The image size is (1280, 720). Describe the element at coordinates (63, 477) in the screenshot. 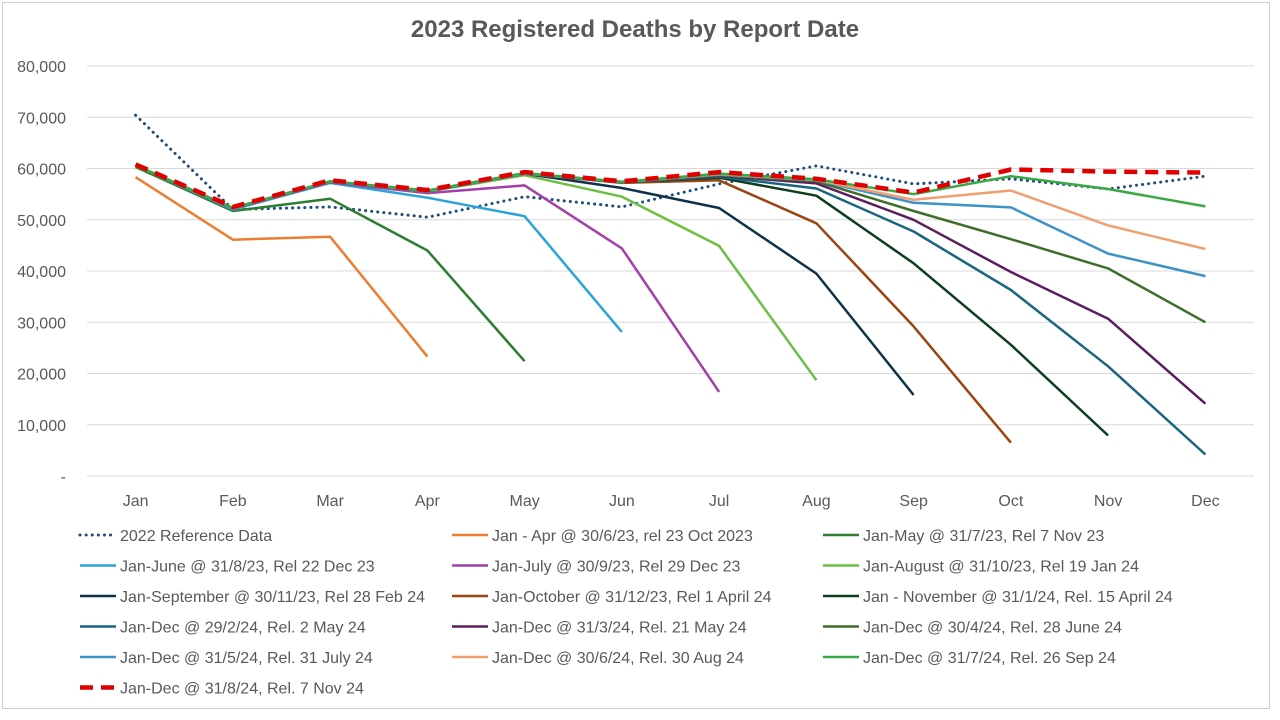

I see `y-tick-label: -` at that location.